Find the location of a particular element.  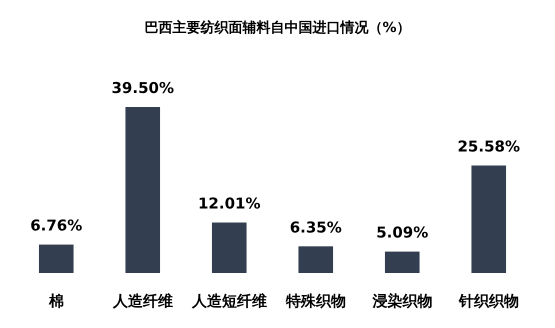

x-tick-label: 人造纤维 is located at coordinates (142, 301).